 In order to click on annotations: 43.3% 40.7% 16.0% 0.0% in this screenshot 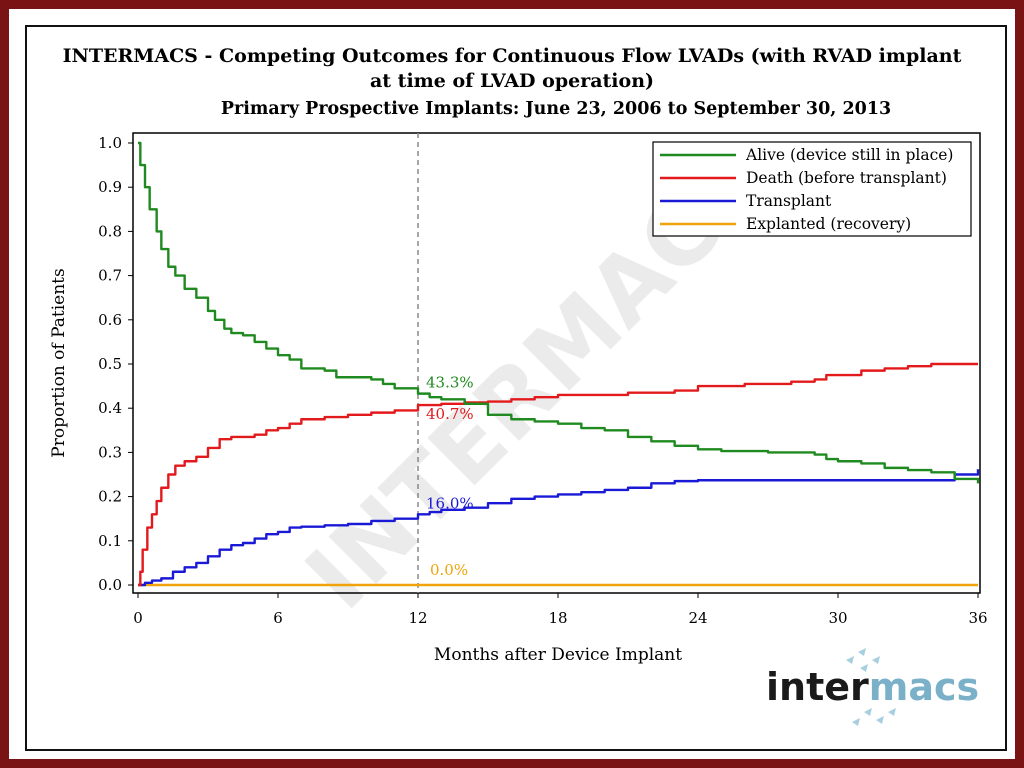, I will do `click(450, 476)`.